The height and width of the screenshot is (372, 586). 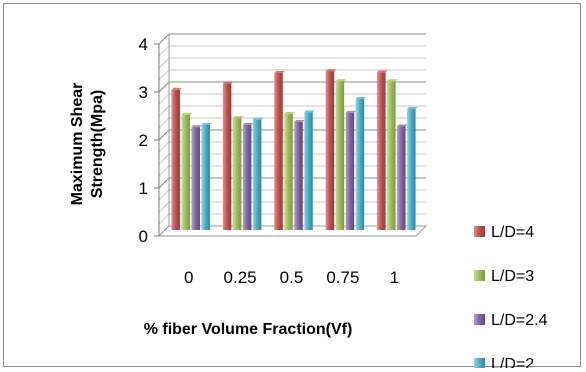 What do you see at coordinates (512, 276) in the screenshot?
I see `legend-entry-label: L/D=3` at bounding box center [512, 276].